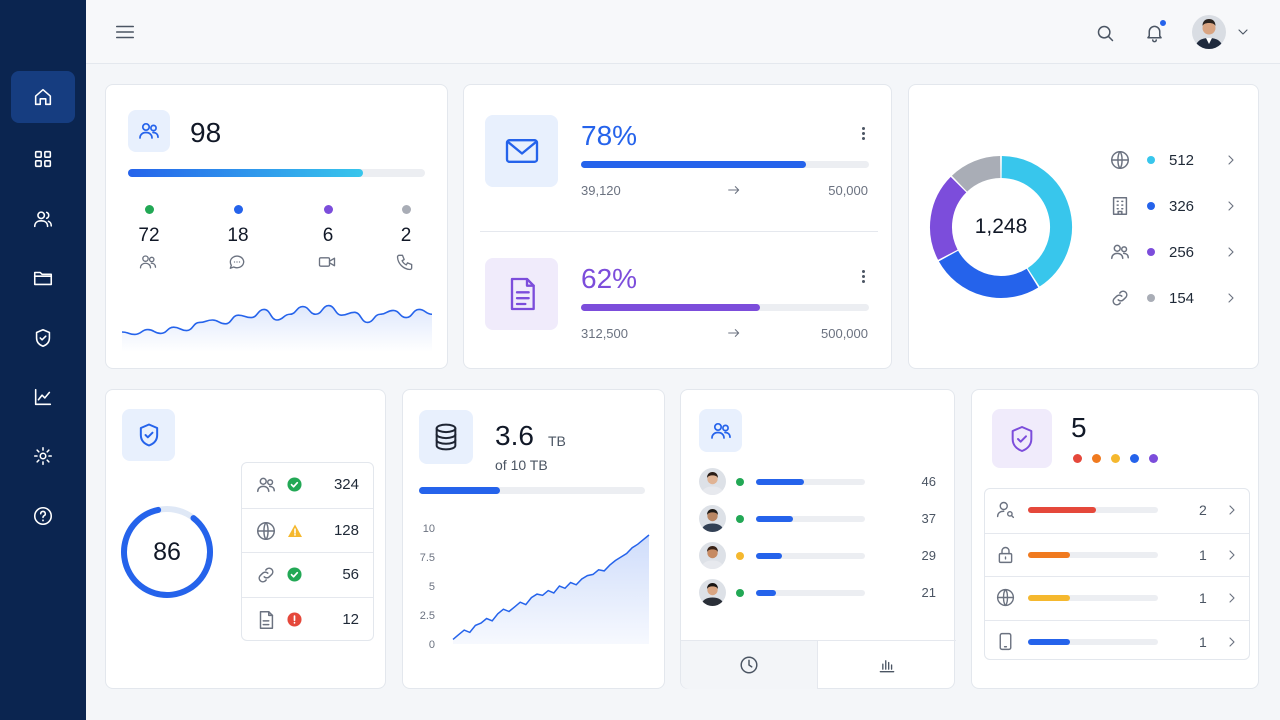 The image size is (1280, 720). What do you see at coordinates (307, 485) in the screenshot?
I see `security-row: 324` at bounding box center [307, 485].